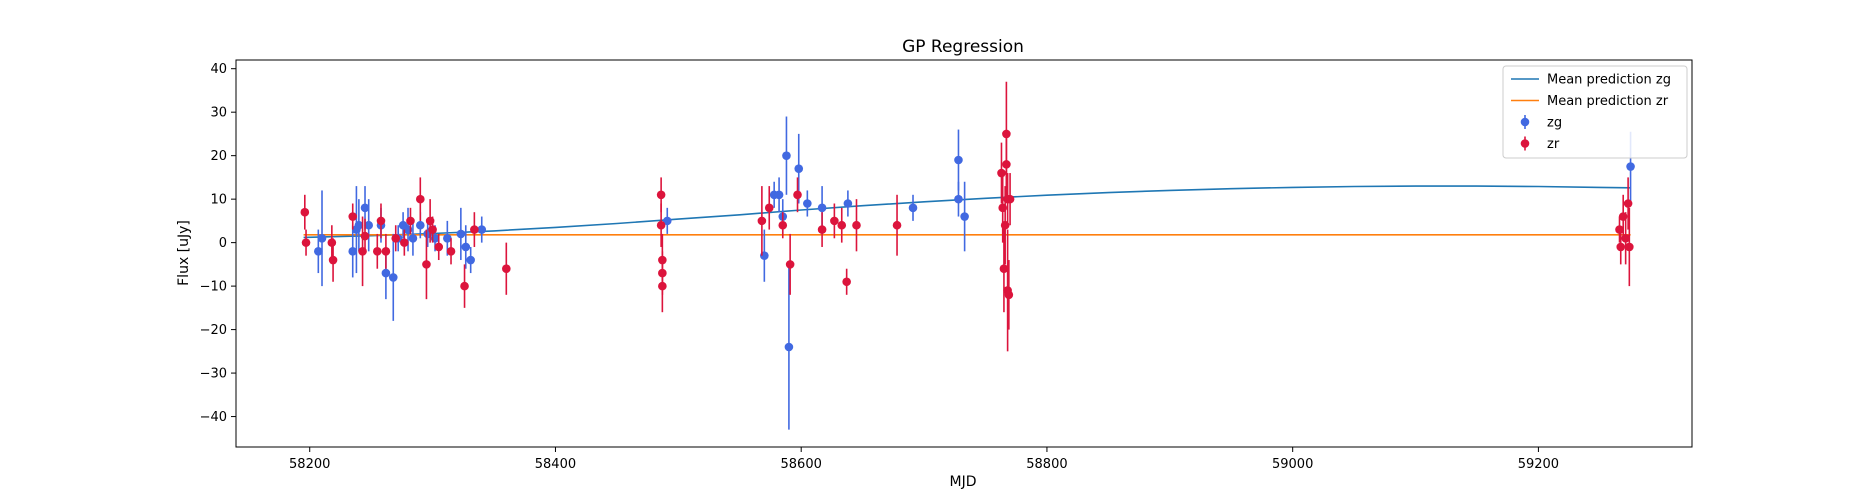 The width and height of the screenshot is (1875, 504). I want to click on chart-title: GP Regression, so click(963, 47).